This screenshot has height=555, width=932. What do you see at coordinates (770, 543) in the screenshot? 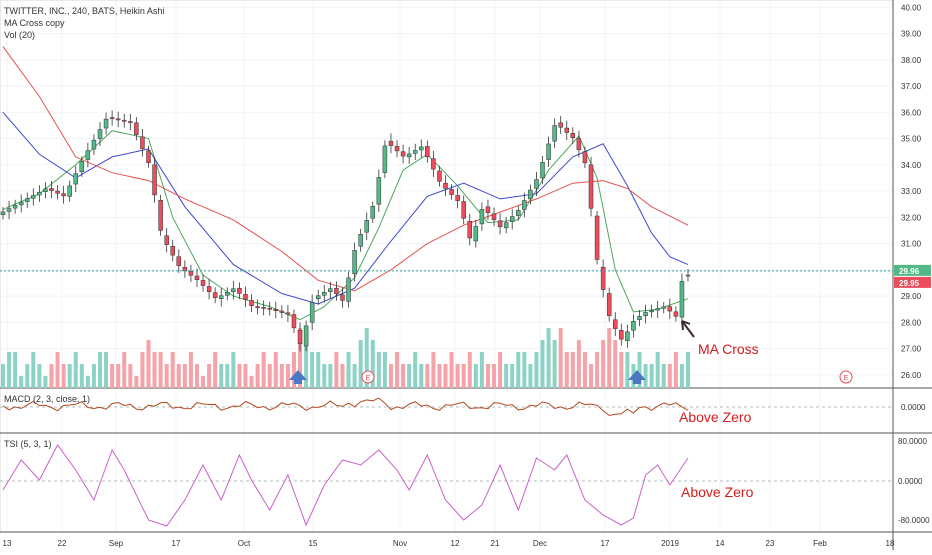
I see `time-tick-label: 23` at bounding box center [770, 543].